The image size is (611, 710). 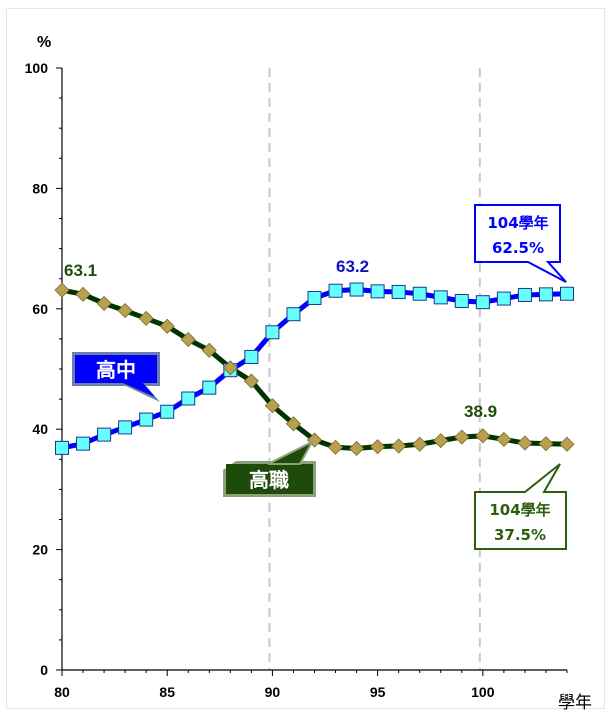 I want to click on y-tick-label-60: 60, so click(x=40, y=309).